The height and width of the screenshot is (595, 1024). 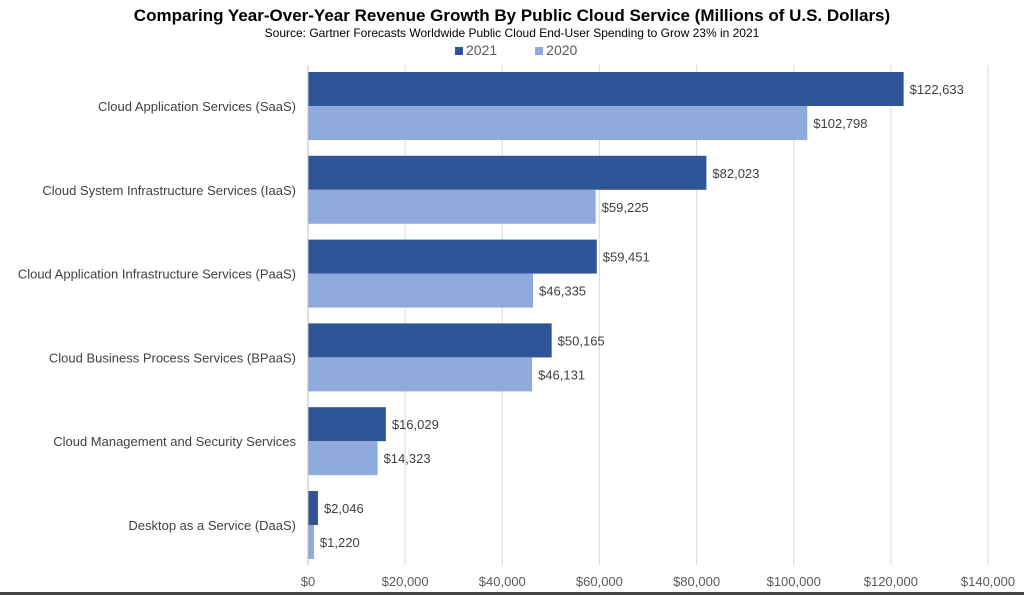 I want to click on legend: 2021 2020, so click(x=516, y=50).